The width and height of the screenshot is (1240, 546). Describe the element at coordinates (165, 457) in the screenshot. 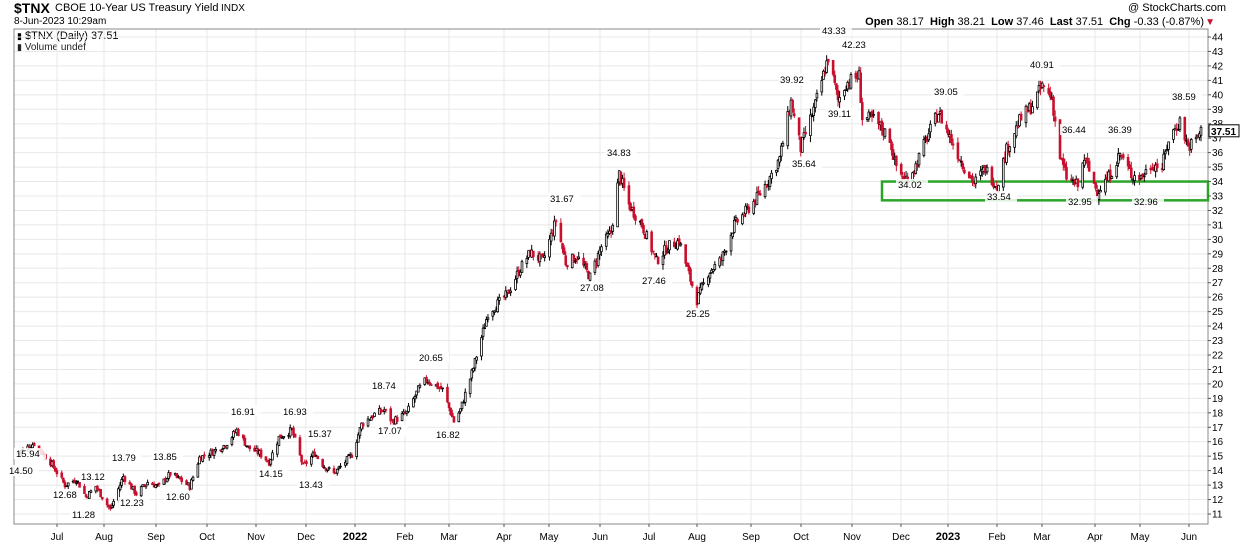

I see `annotation-label: 13.85` at that location.